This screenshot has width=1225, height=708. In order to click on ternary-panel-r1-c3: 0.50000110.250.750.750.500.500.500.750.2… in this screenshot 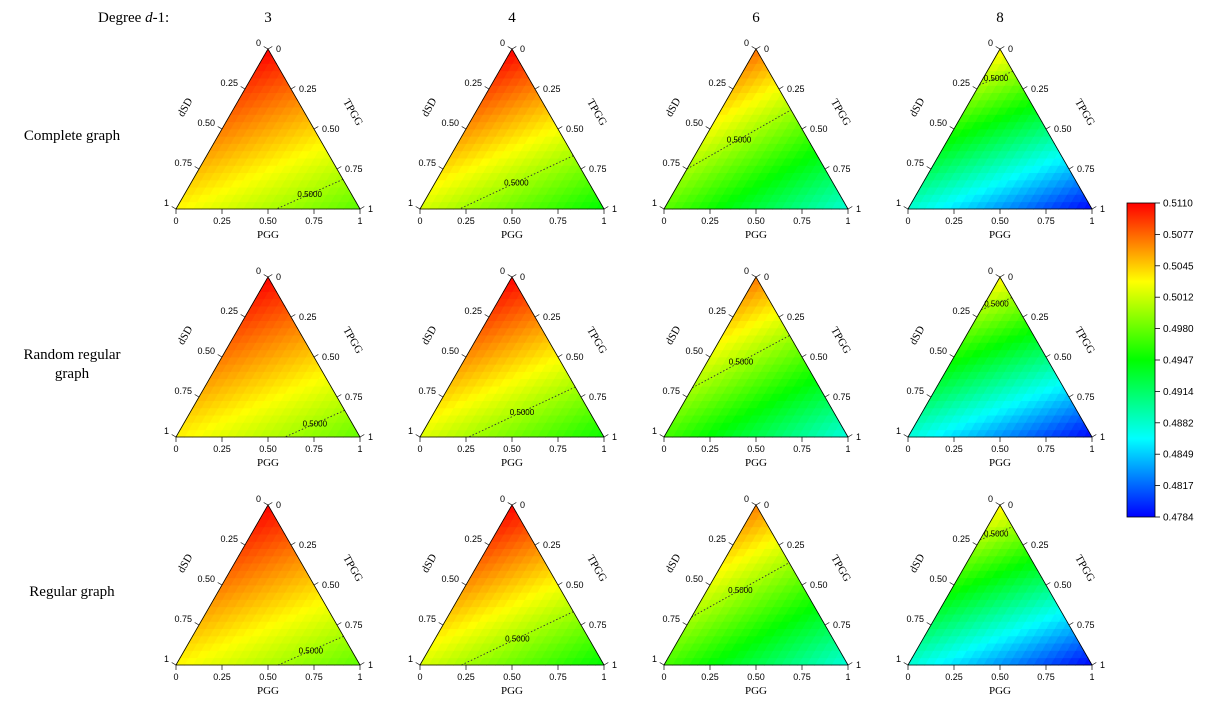, I will do `click(1000, 367)`.